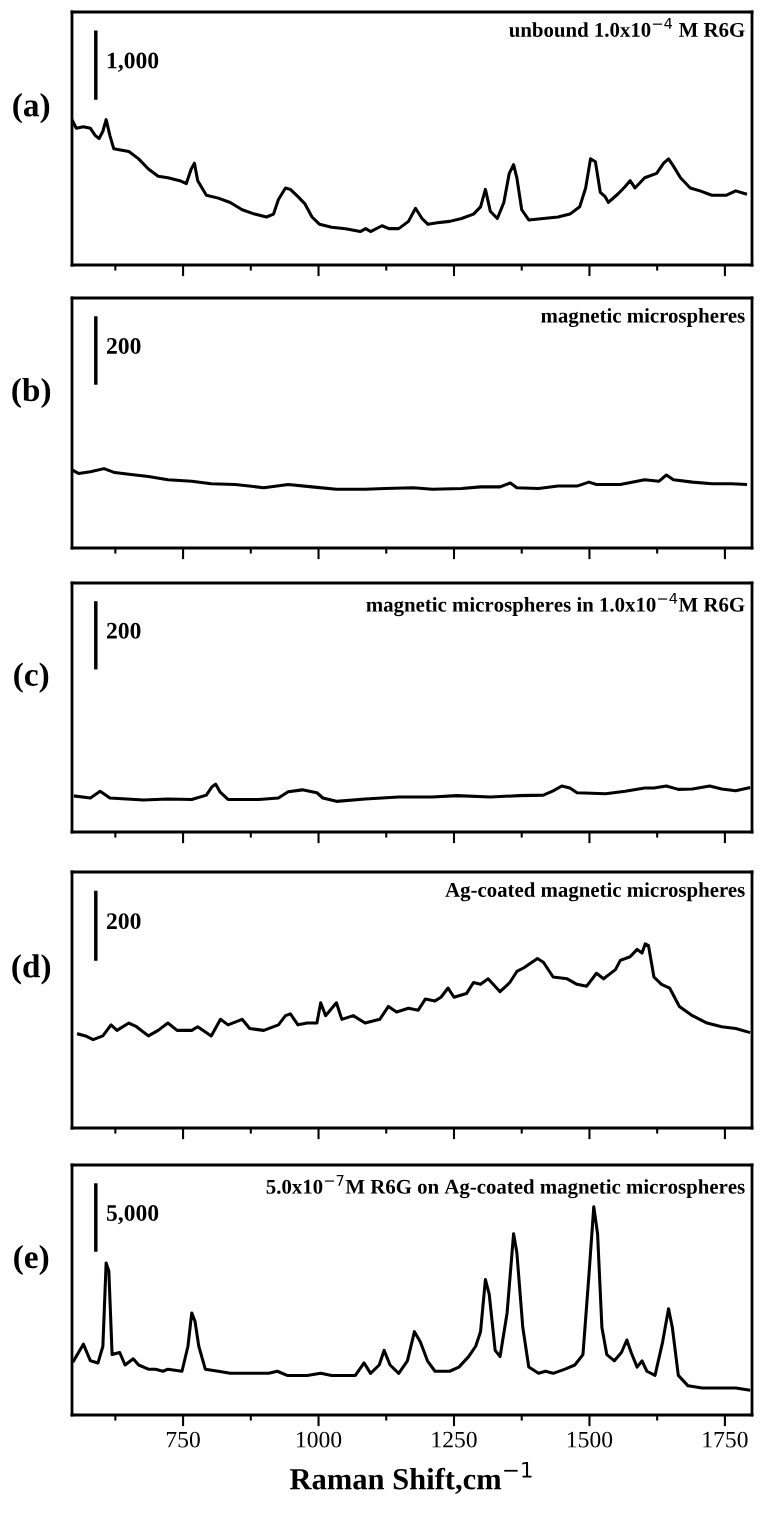  What do you see at coordinates (31, 393) in the screenshot?
I see `text: (b)` at bounding box center [31, 393].